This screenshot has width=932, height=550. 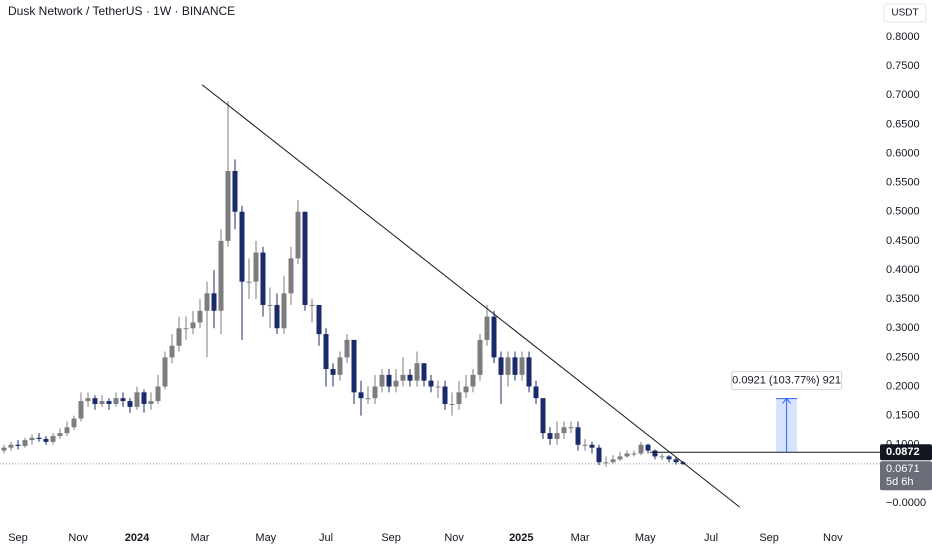 I want to click on chart-title: Dusk Network / TetherUS · 1W · BINANCE, so click(x=121, y=11).